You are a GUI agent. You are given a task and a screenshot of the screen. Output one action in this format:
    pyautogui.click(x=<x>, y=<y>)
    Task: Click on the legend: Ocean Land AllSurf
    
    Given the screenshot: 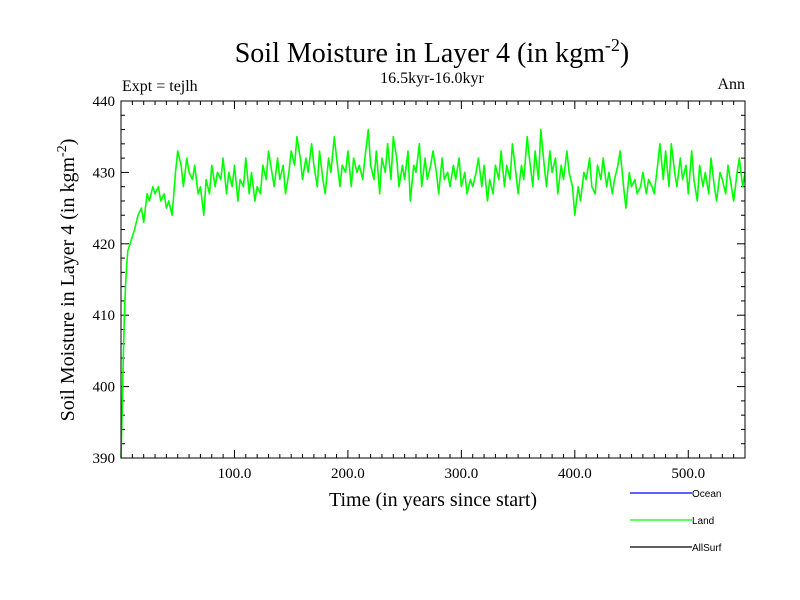 What is the action you would take?
    pyautogui.click(x=676, y=521)
    